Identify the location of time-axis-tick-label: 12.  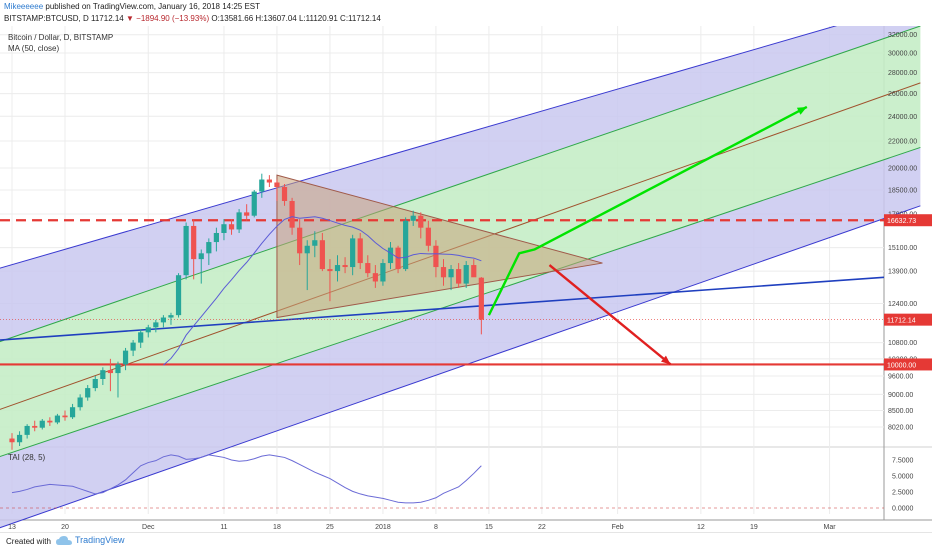
(701, 527).